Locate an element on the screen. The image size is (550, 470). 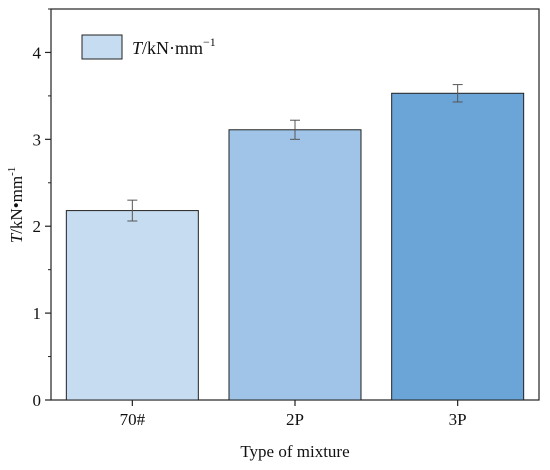
y-axis-label-italic: T is located at coordinates (16, 237).